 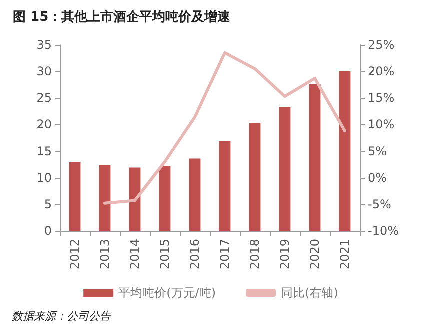 What do you see at coordinates (44, 177) in the screenshot?
I see `y-tick-label: 10` at bounding box center [44, 177].